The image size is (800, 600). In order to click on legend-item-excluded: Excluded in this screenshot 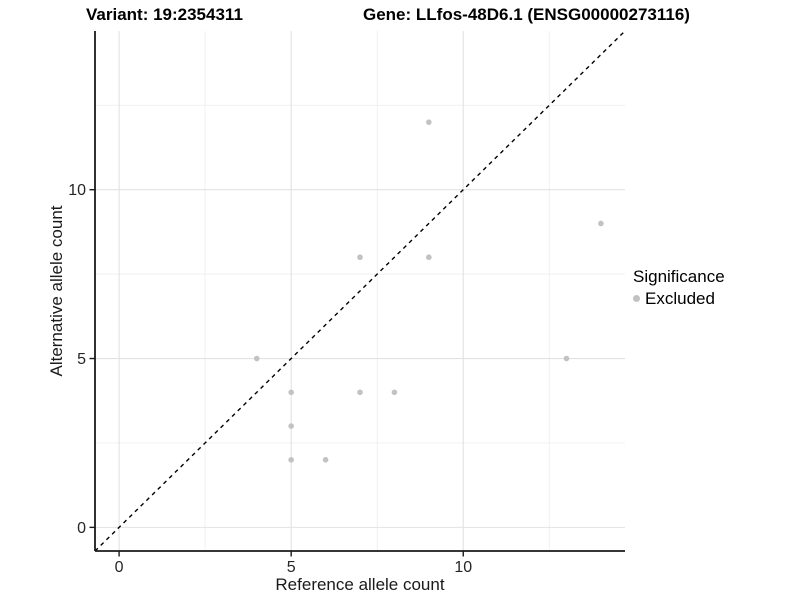, I will do `click(679, 298)`.